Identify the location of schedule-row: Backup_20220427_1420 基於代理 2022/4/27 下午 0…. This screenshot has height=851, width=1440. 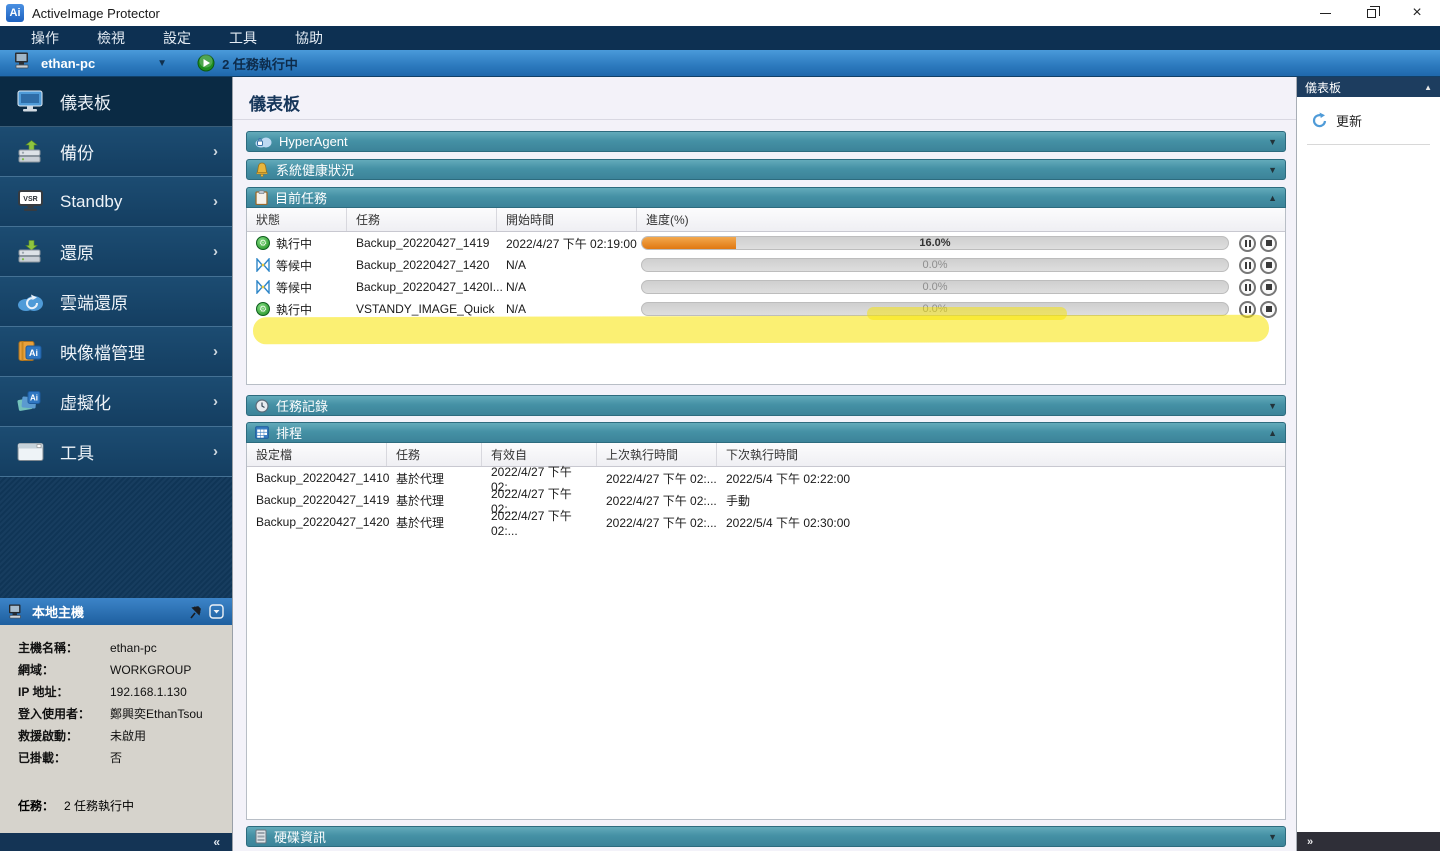
(766, 523).